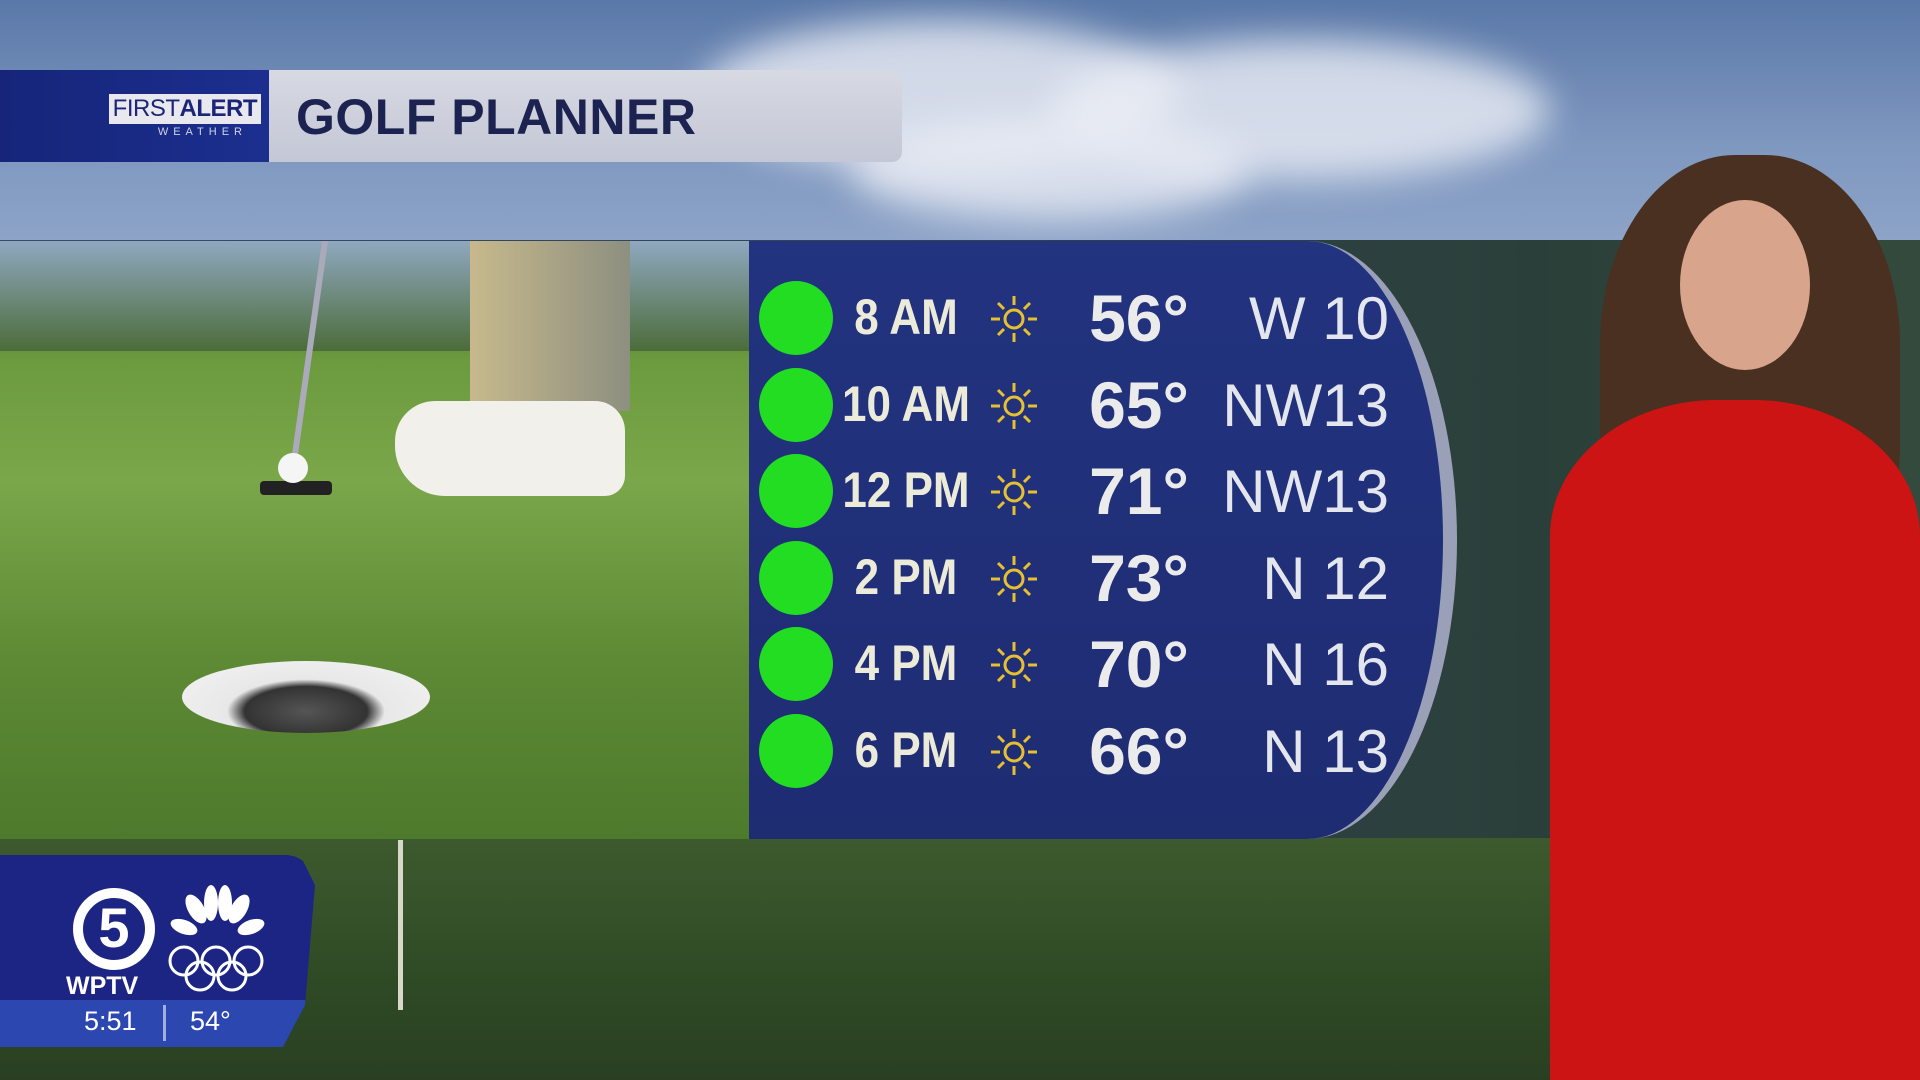  What do you see at coordinates (1745, 285) in the screenshot?
I see `presenter-face` at bounding box center [1745, 285].